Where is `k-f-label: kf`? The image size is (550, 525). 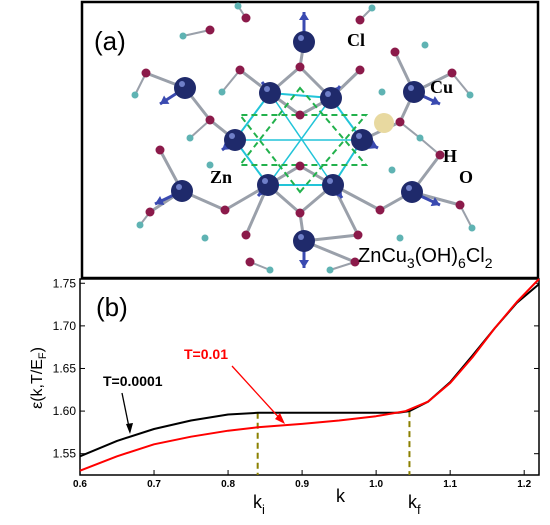 k-f-label: kf is located at coordinates (414, 504).